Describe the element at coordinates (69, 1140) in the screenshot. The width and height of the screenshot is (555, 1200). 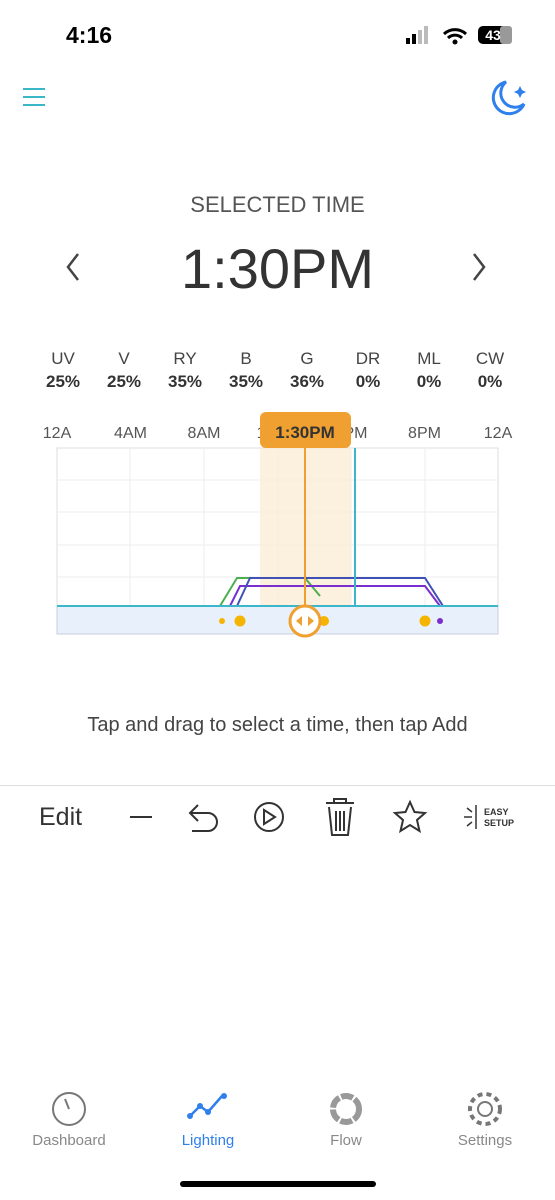
I see `tab: Dashboard` at that location.